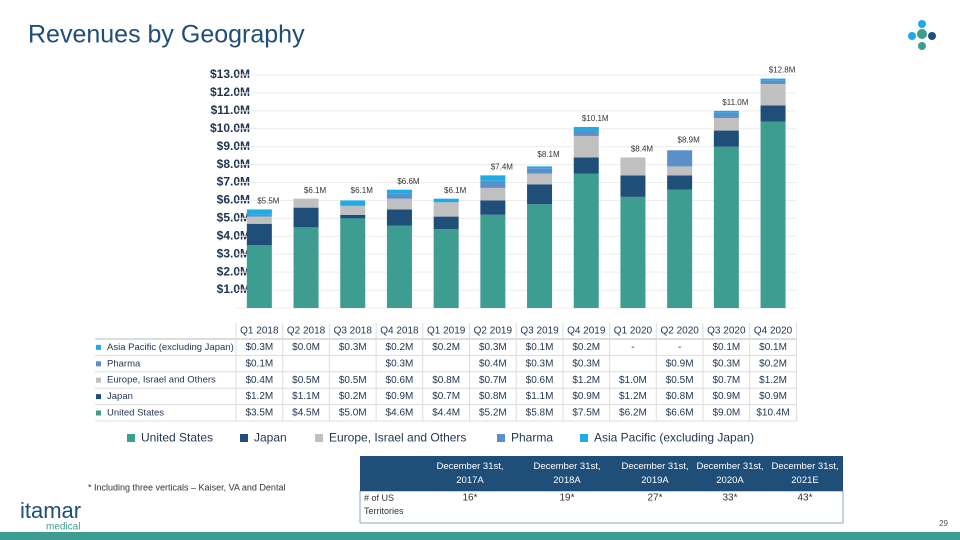  Describe the element at coordinates (469, 473) in the screenshot. I see `column-header: December 31st, 2017A` at that location.